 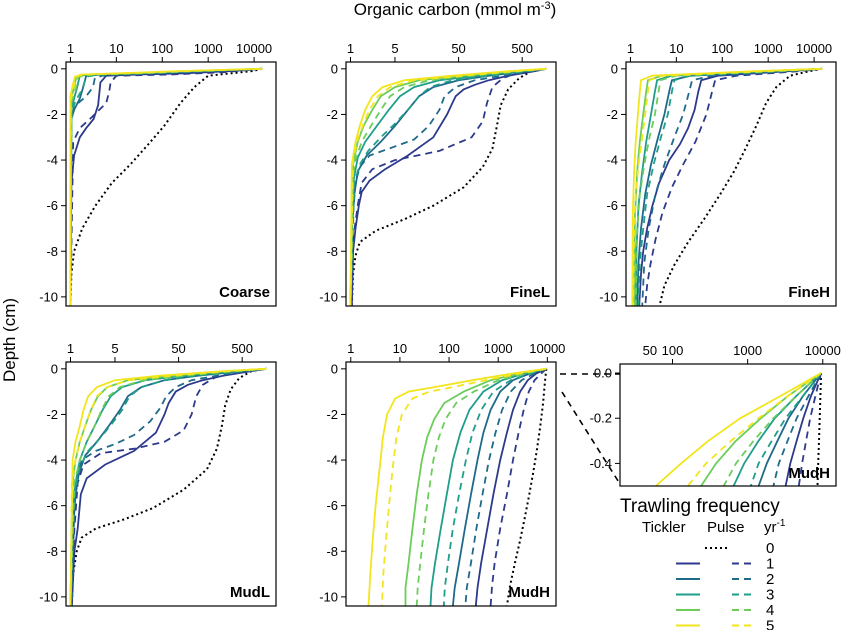 What do you see at coordinates (775, 527) in the screenshot?
I see `legend-col-unit: yr-1` at bounding box center [775, 527].